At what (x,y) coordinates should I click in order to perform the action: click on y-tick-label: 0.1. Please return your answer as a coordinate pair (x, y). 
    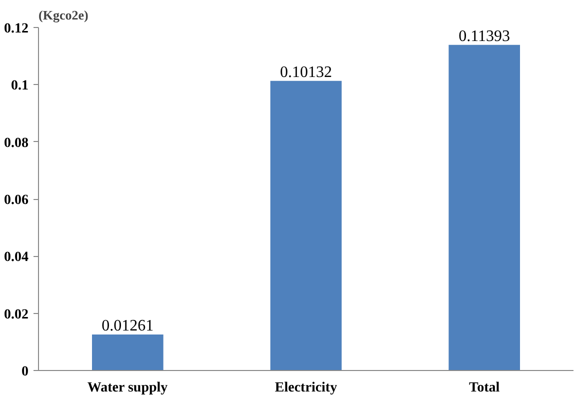
    Looking at the image, I should click on (19, 86).